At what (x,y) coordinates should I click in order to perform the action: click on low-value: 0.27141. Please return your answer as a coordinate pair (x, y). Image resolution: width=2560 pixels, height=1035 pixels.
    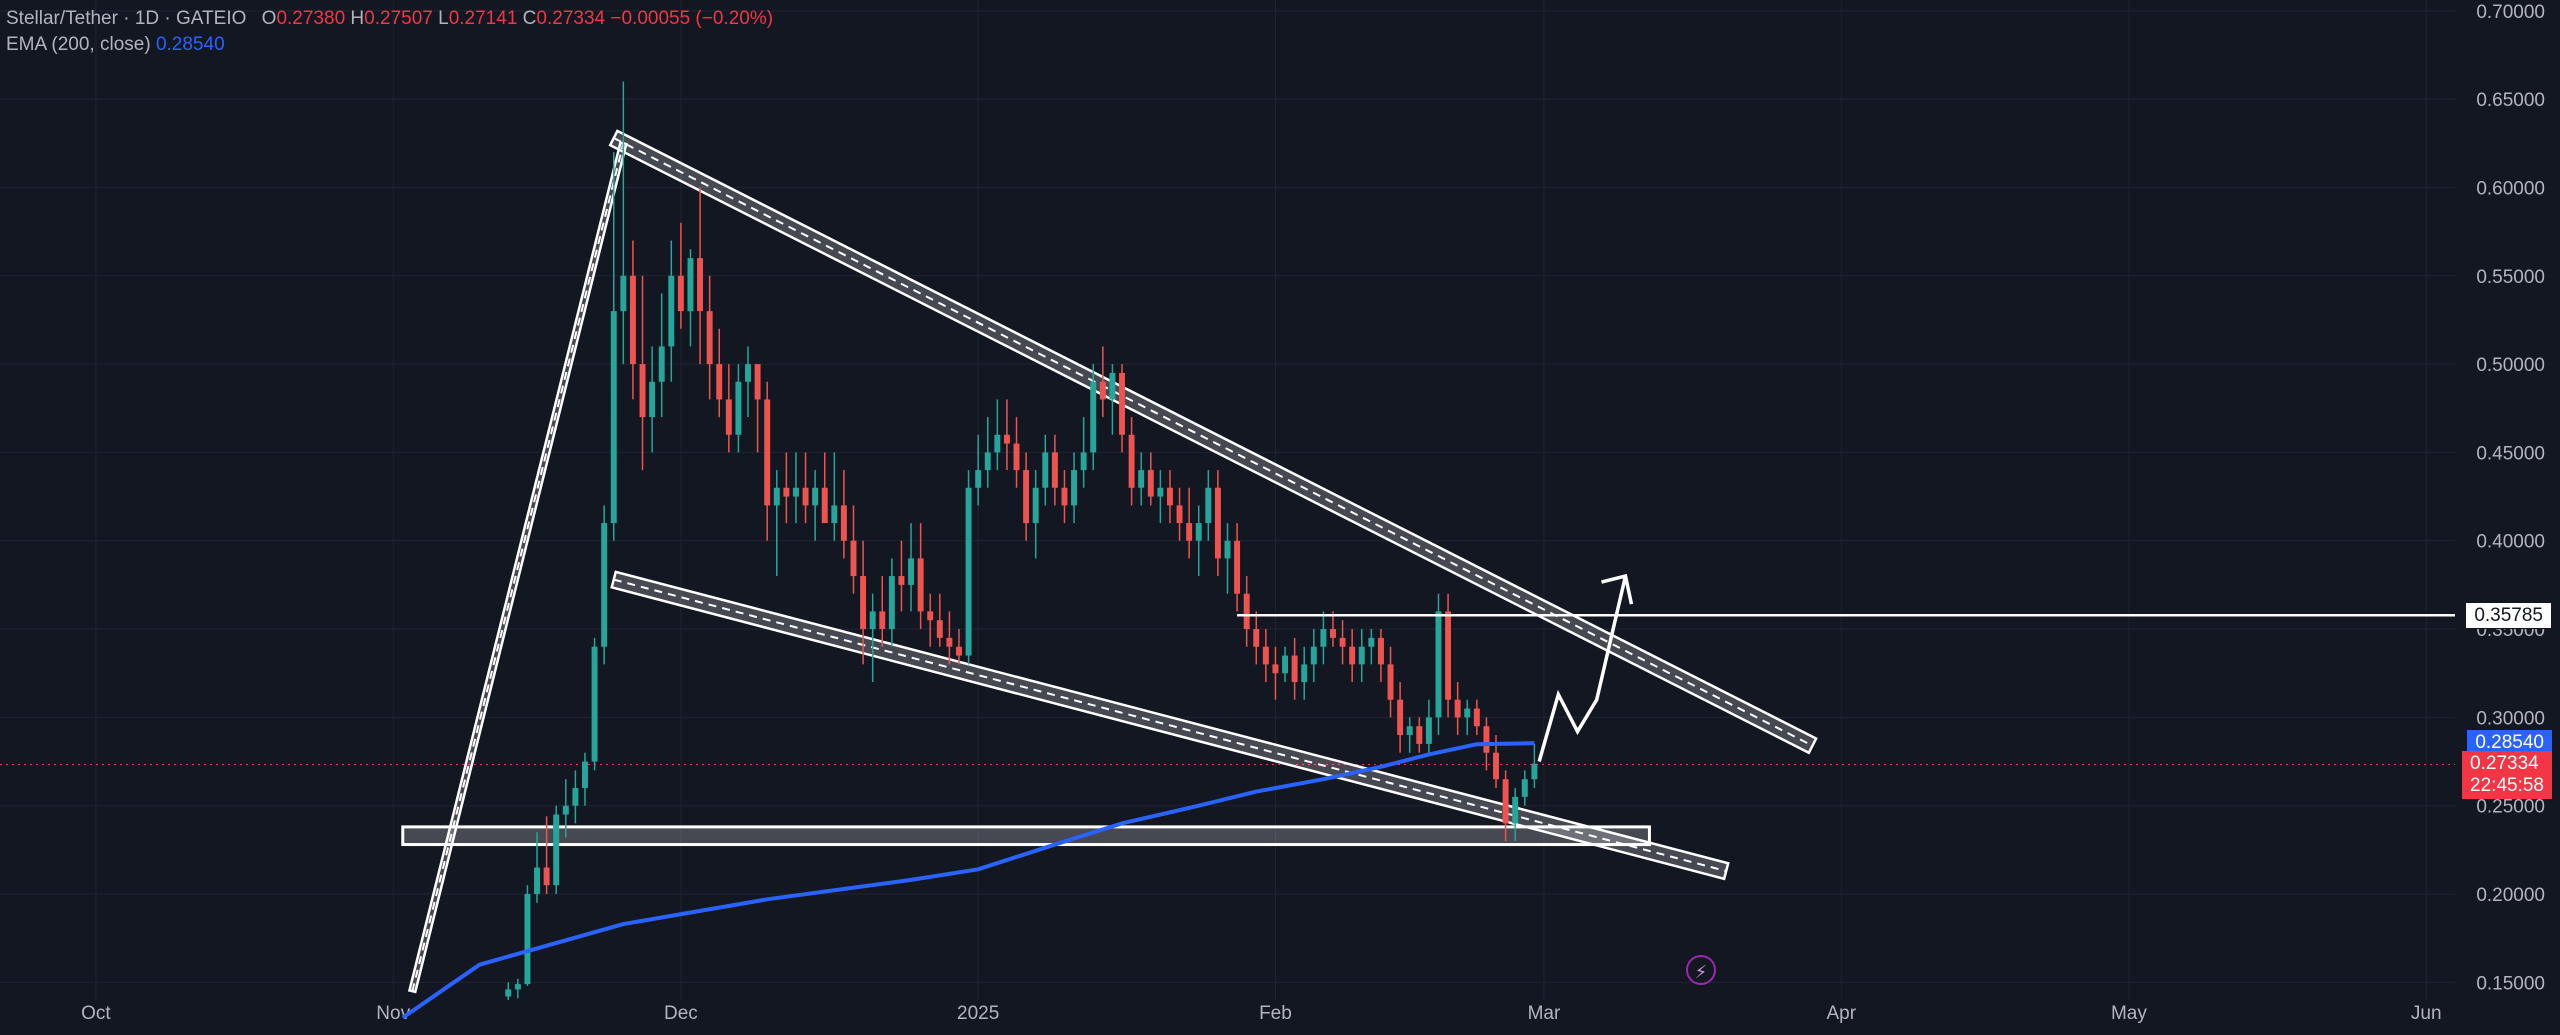
    Looking at the image, I should click on (483, 18).